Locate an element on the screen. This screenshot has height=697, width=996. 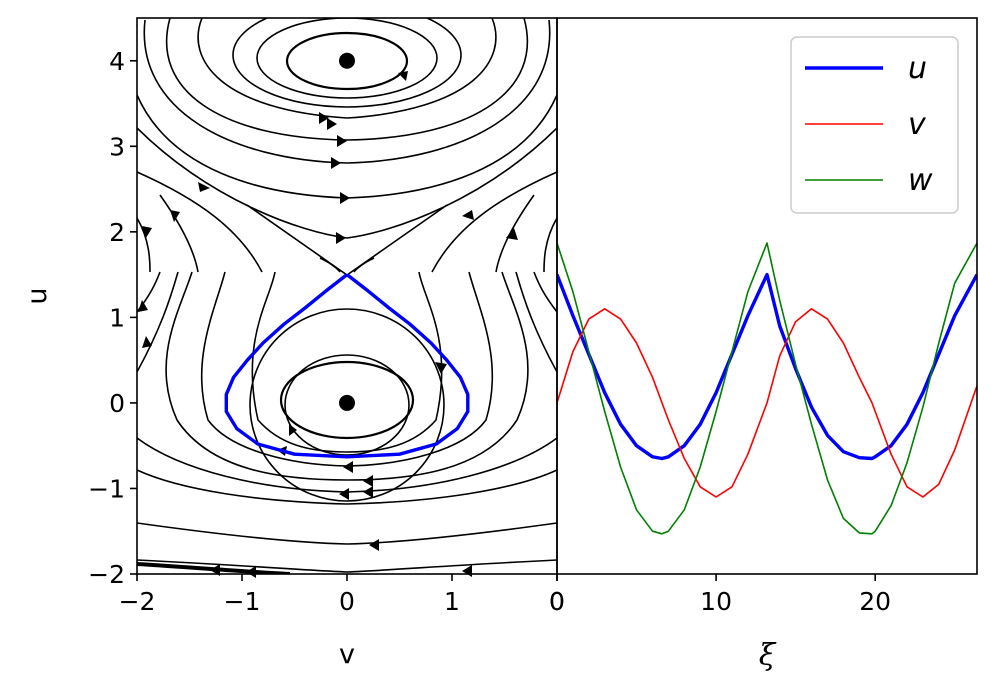
legend-label-u: u is located at coordinates (917, 68).